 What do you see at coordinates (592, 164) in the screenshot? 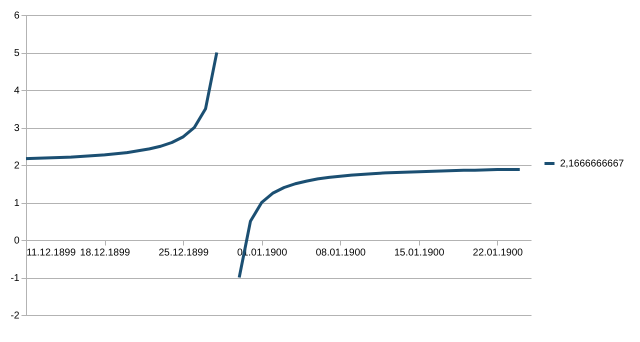
I see `legend-label: 2,1666666667` at bounding box center [592, 164].